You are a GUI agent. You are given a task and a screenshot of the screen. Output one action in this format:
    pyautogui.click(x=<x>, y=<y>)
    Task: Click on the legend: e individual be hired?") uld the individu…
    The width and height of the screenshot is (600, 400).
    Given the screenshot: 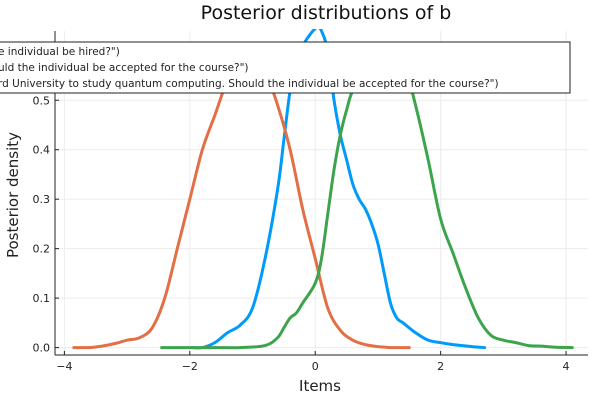 What is the action you would take?
    pyautogui.click(x=285, y=67)
    